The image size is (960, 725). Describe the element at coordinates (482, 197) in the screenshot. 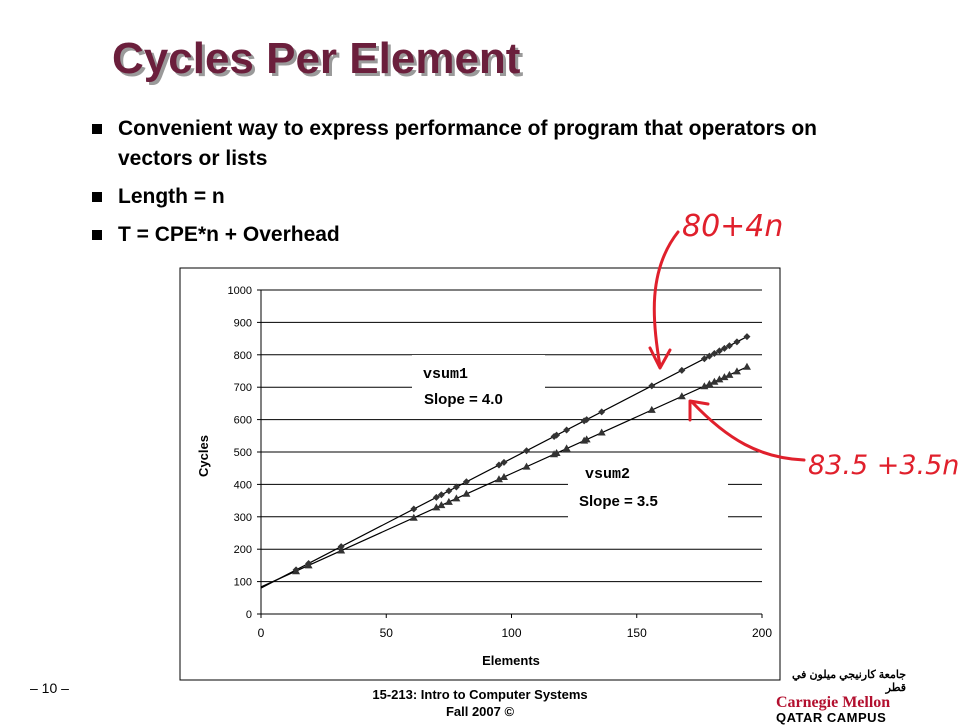

I see `bullet-item: Length = n` at that location.